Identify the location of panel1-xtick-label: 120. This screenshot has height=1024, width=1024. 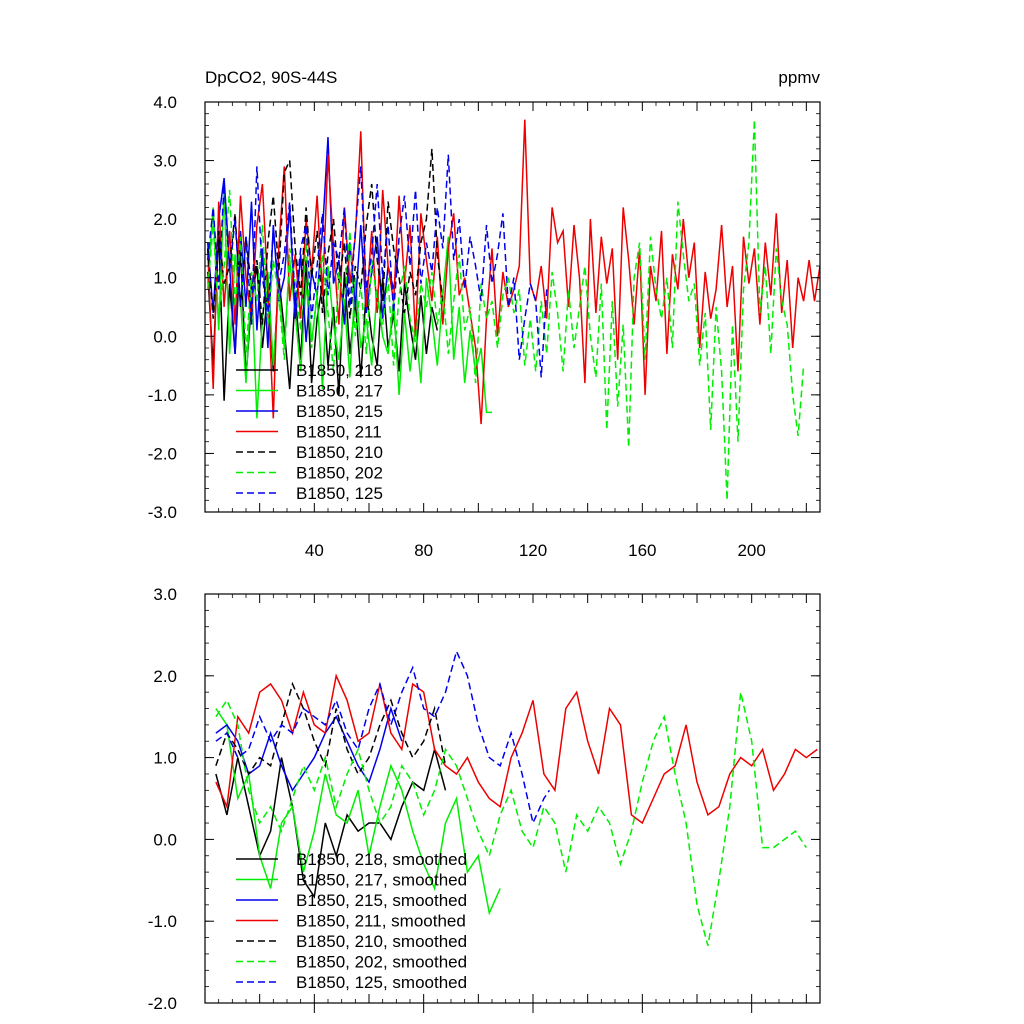
(533, 550).